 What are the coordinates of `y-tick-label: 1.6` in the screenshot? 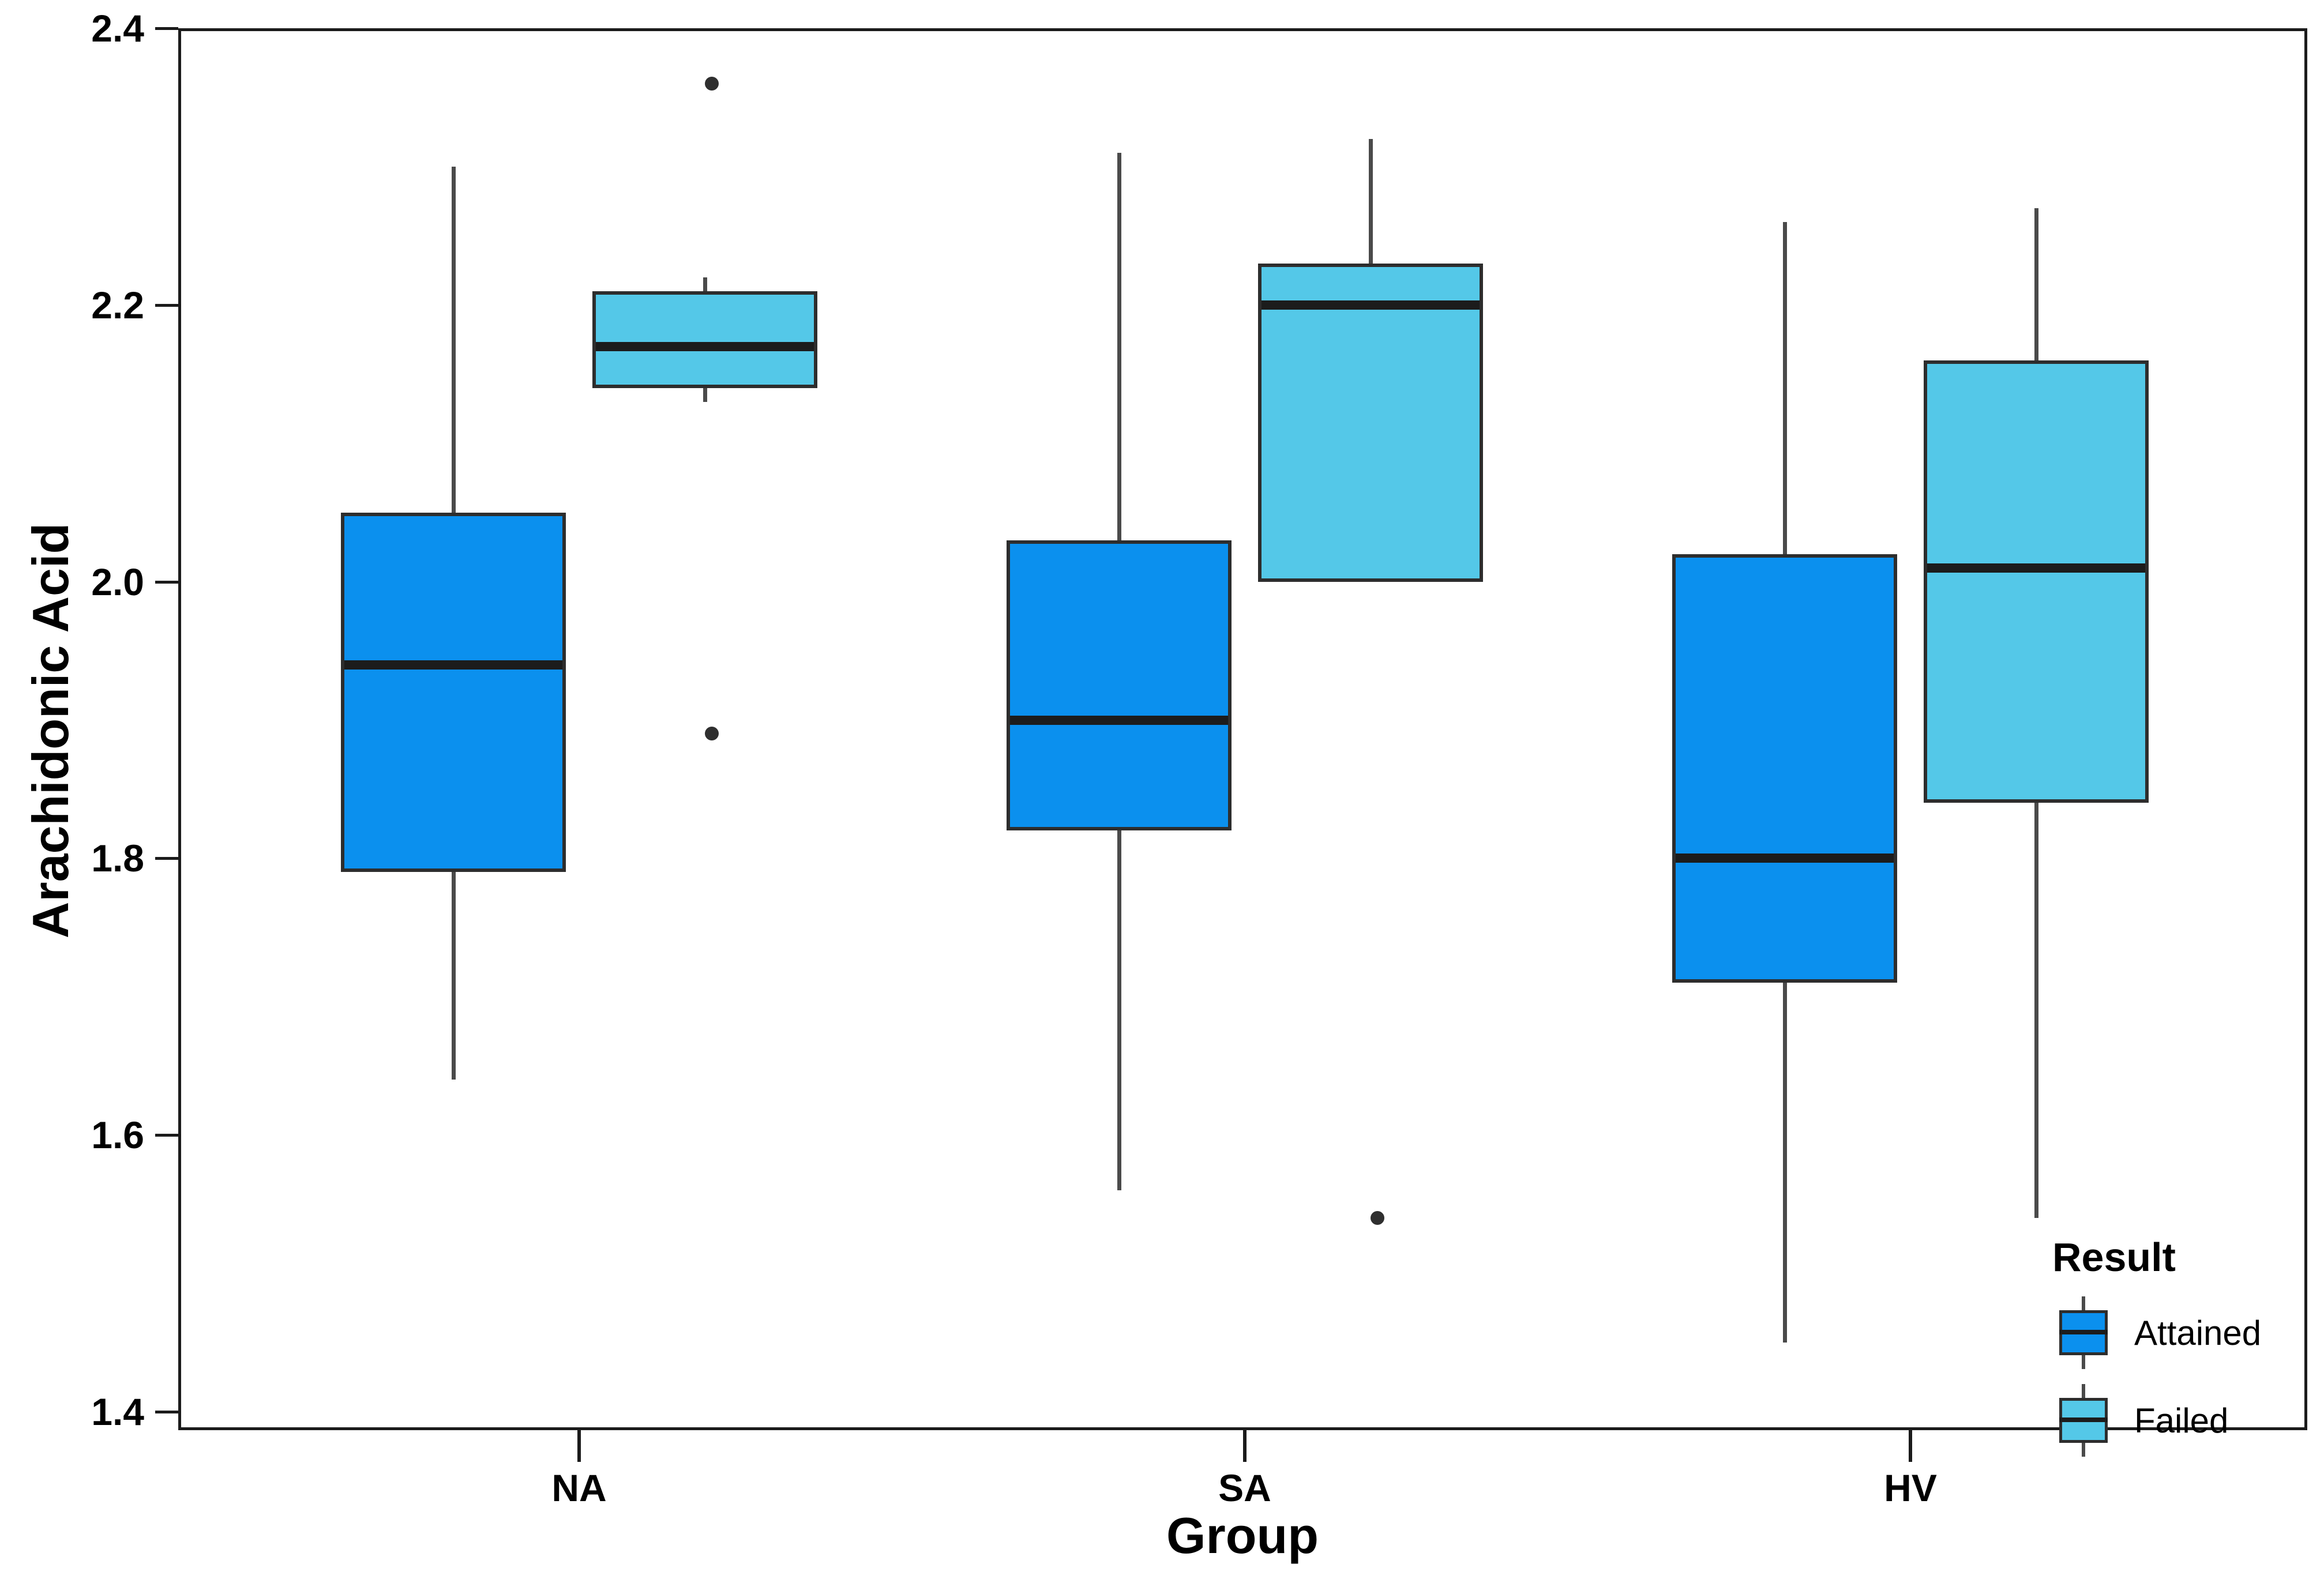 It's located at (118, 1136).